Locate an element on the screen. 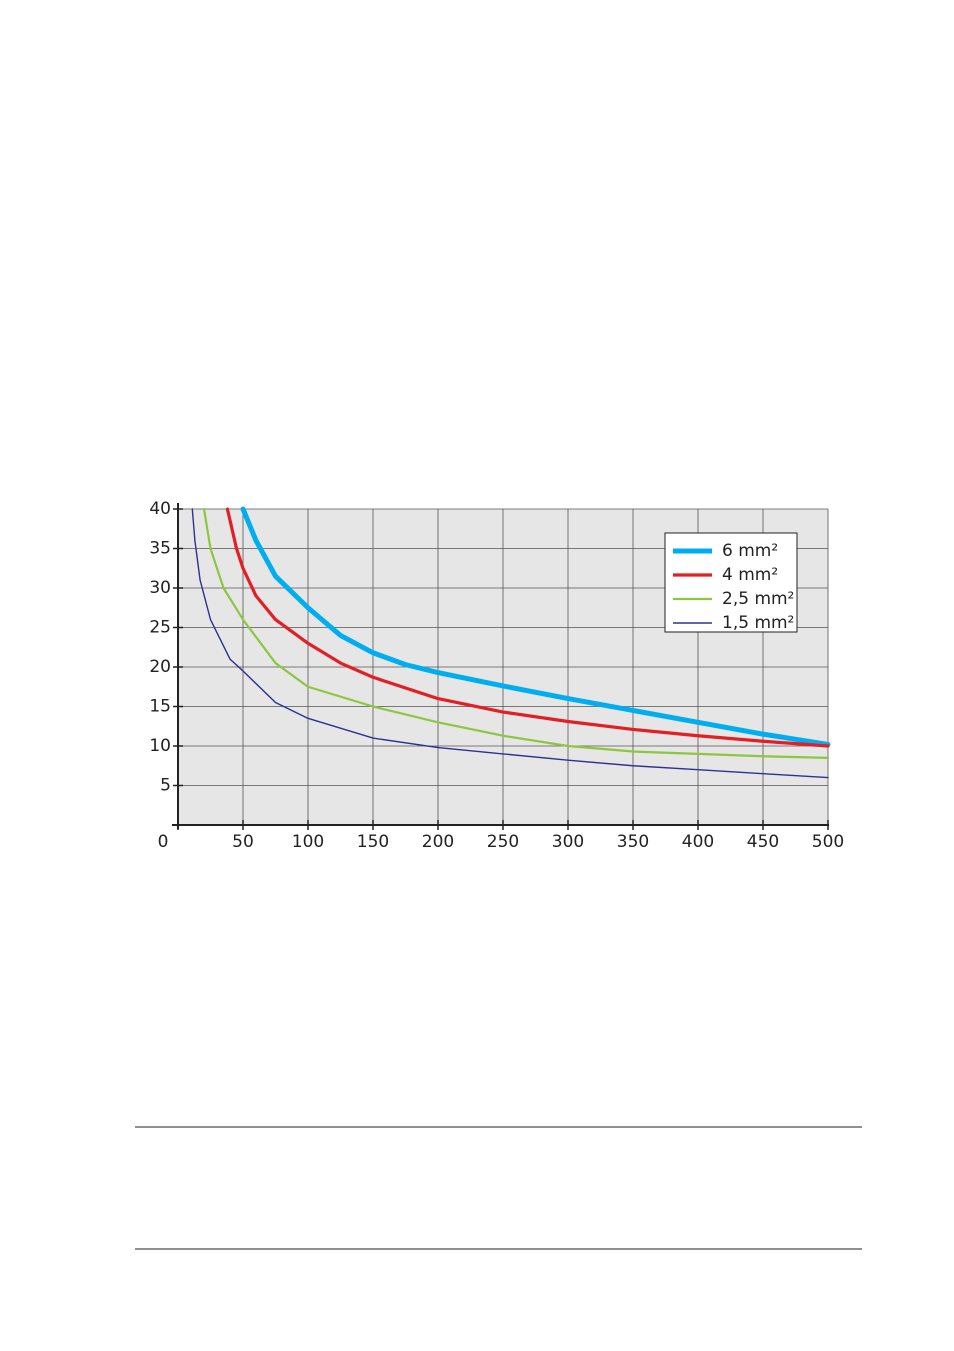  y-tick-label: 15 is located at coordinates (160, 707).